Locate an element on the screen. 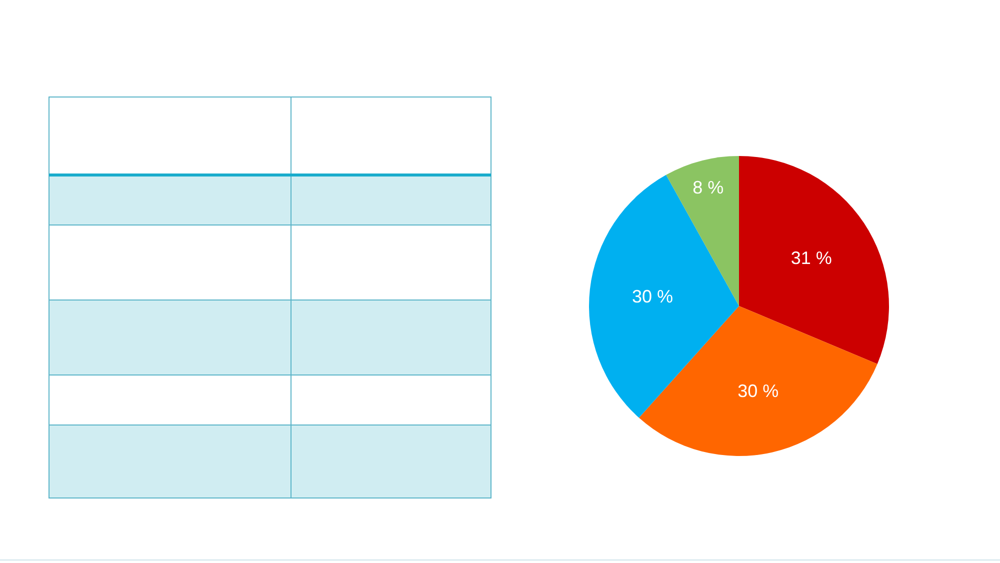  data-label: 31 % is located at coordinates (811, 258).